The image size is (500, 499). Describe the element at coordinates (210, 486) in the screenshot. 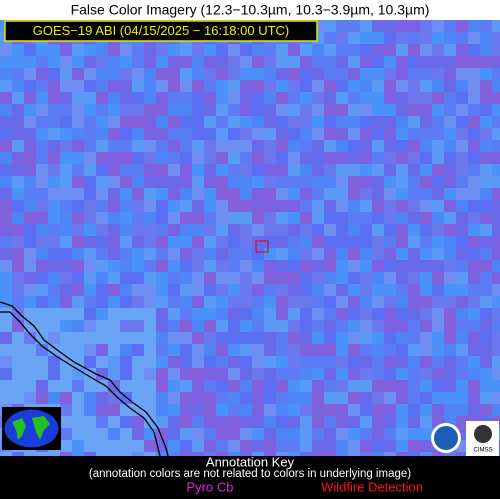

I see `key-item: Pyro Cb` at that location.